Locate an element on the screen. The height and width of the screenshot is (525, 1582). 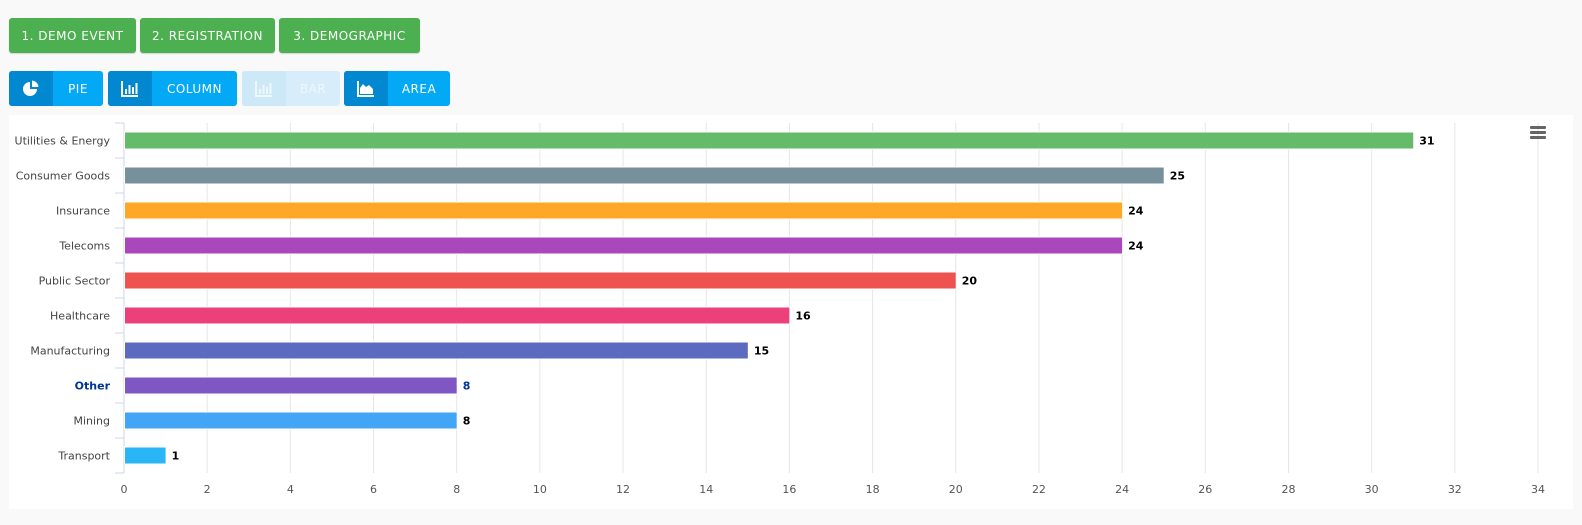
x-tick-label: 34 is located at coordinates (1538, 489).